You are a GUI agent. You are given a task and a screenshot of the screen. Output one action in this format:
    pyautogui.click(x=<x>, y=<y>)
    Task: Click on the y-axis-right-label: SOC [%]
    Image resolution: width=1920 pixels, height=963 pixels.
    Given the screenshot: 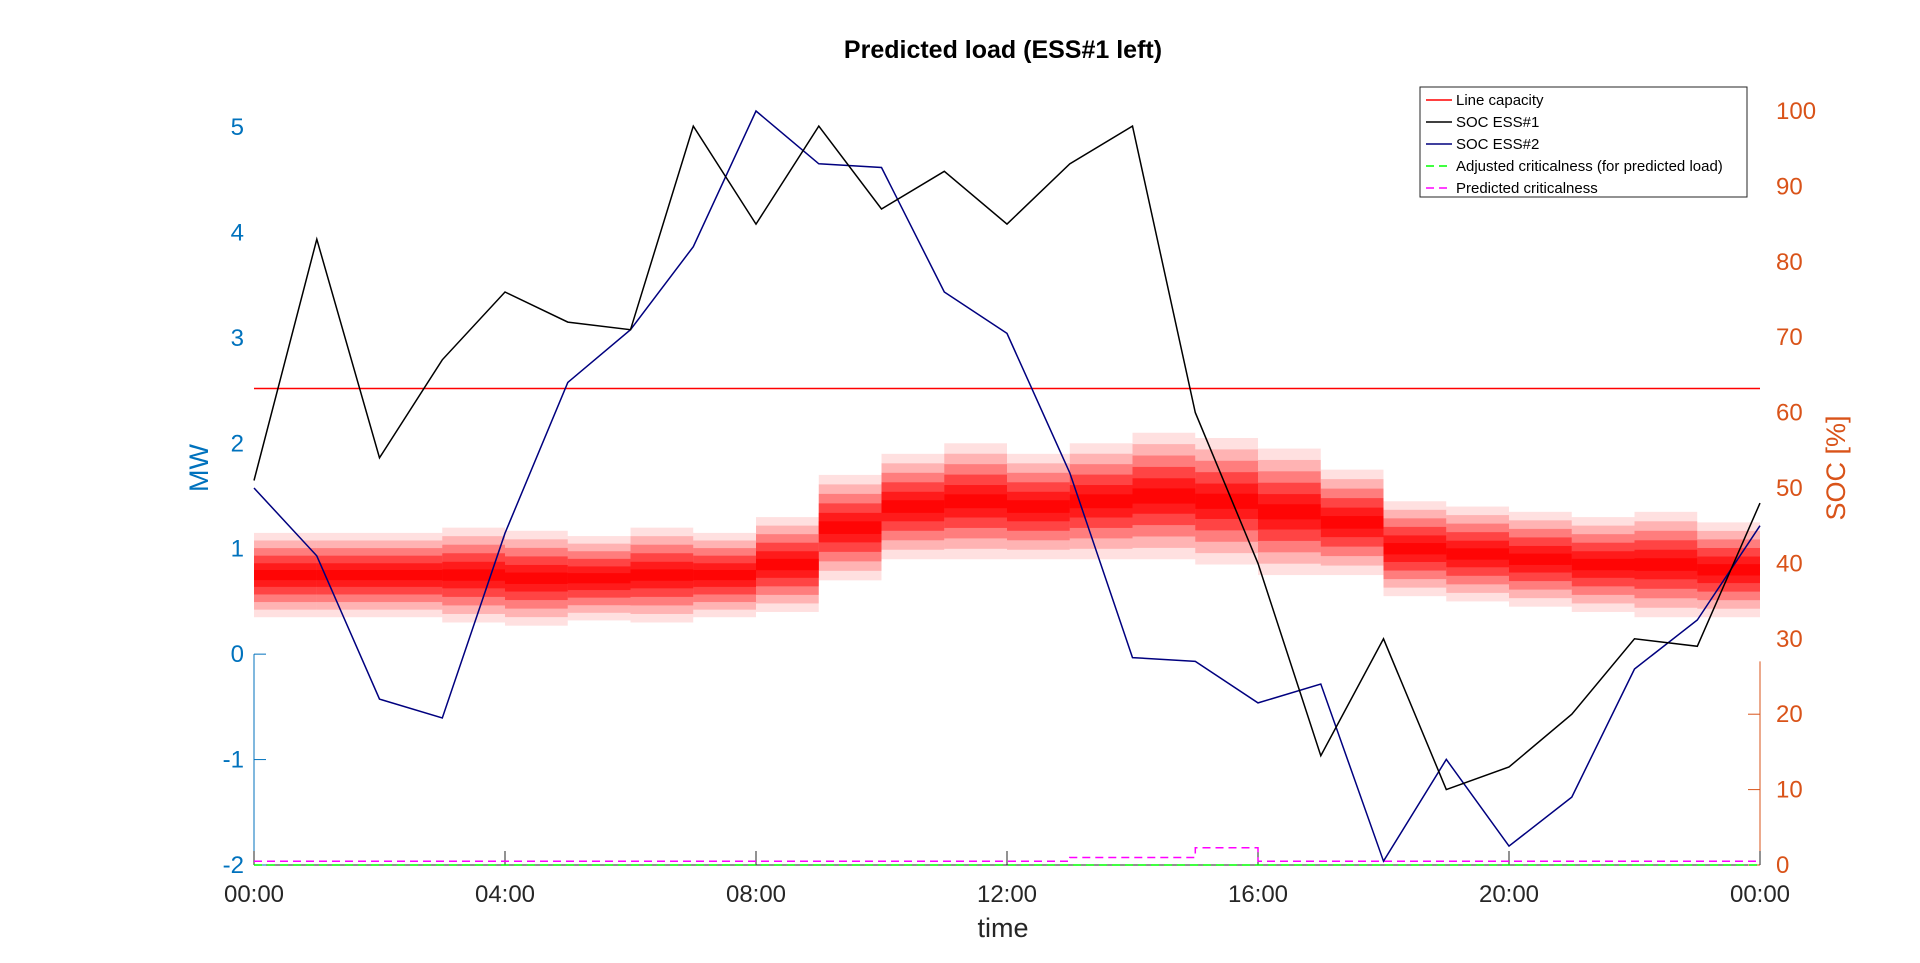 What is the action you would take?
    pyautogui.click(x=1836, y=467)
    